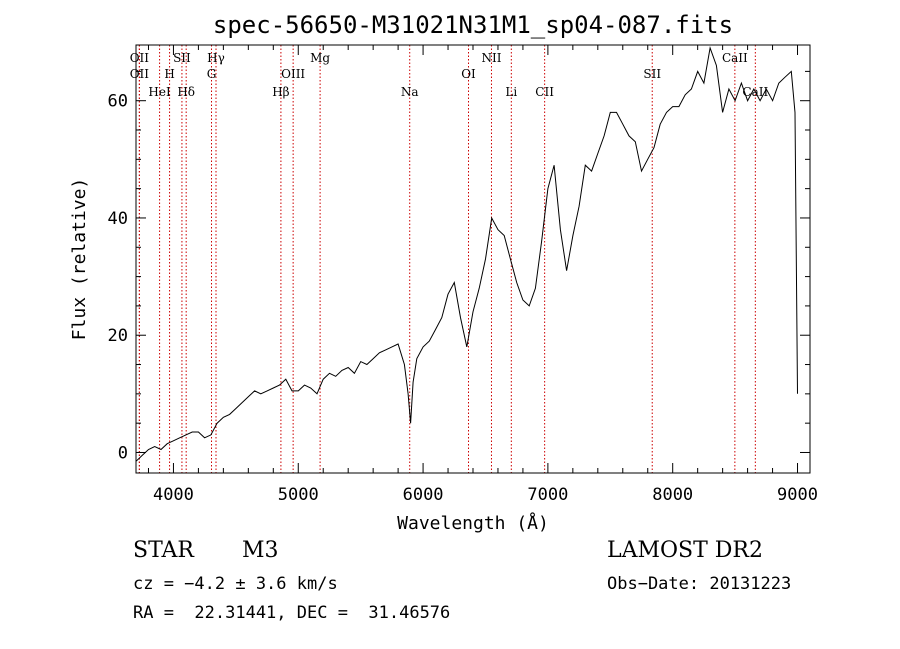  I want to click on line-marker-label-2: HeI, so click(159, 92).